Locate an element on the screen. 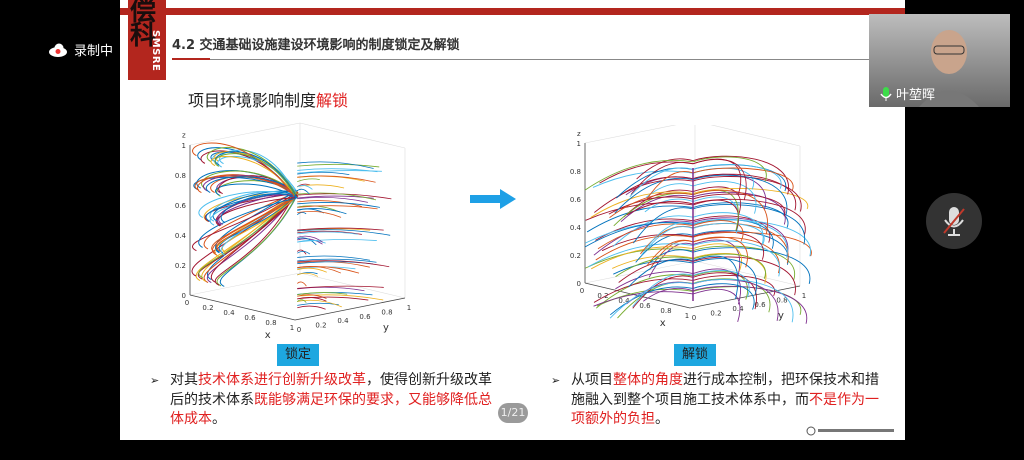 Image resolution: width=1024 pixels, height=460 pixels. z-tick-label: 0.6 is located at coordinates (181, 206).